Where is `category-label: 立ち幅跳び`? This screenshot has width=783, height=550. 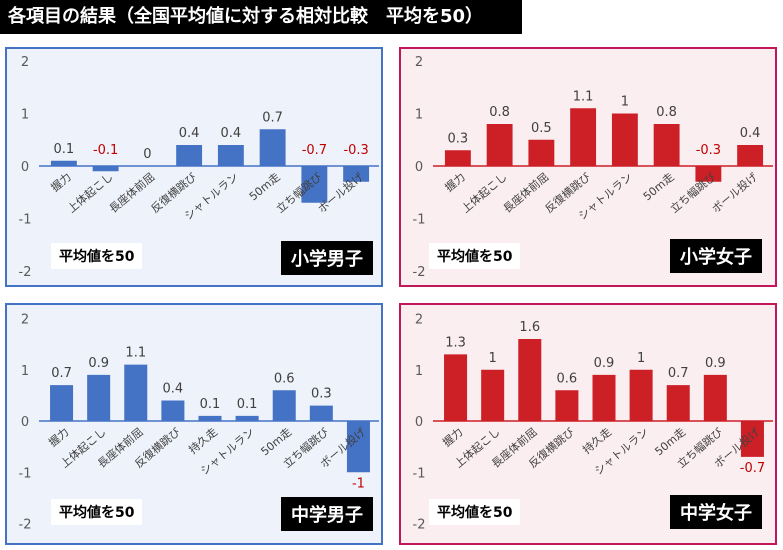 category-label: 立ち幅跳び is located at coordinates (692, 193).